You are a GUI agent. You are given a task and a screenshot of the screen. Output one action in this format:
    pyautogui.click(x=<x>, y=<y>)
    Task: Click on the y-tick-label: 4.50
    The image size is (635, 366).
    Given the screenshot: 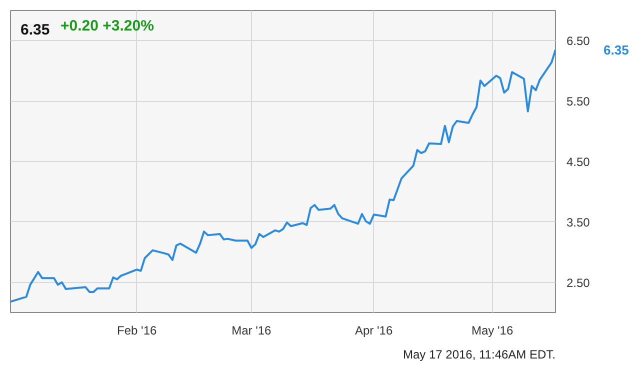 What is the action you would take?
    pyautogui.click(x=578, y=162)
    